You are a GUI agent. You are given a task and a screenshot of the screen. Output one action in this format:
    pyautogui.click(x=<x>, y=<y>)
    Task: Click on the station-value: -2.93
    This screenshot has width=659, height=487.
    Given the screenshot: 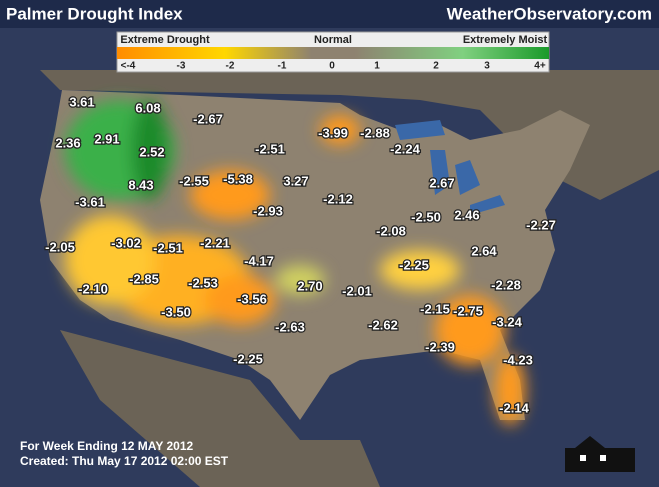 What is the action you would take?
    pyautogui.click(x=268, y=210)
    